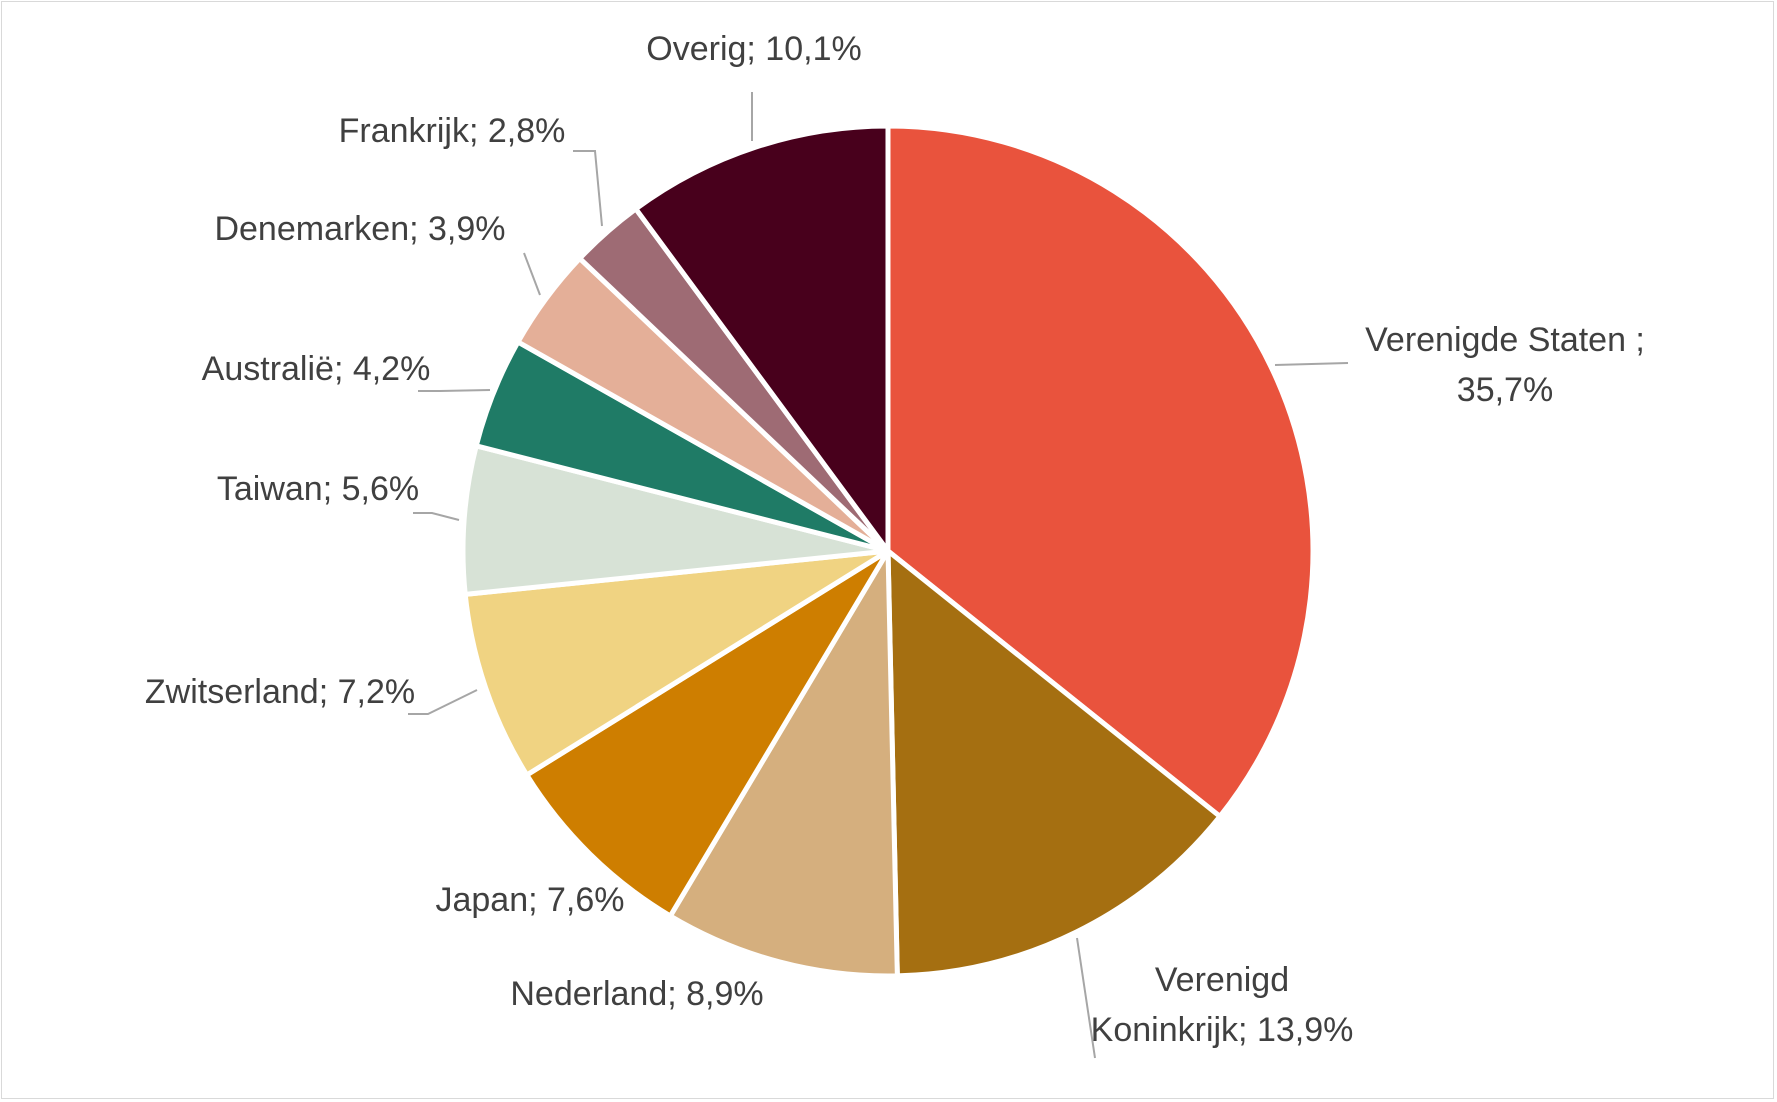 This screenshot has height=1102, width=1777. I want to click on data-label-frankrijk: Frankrijk; 2,8%, so click(452, 131).